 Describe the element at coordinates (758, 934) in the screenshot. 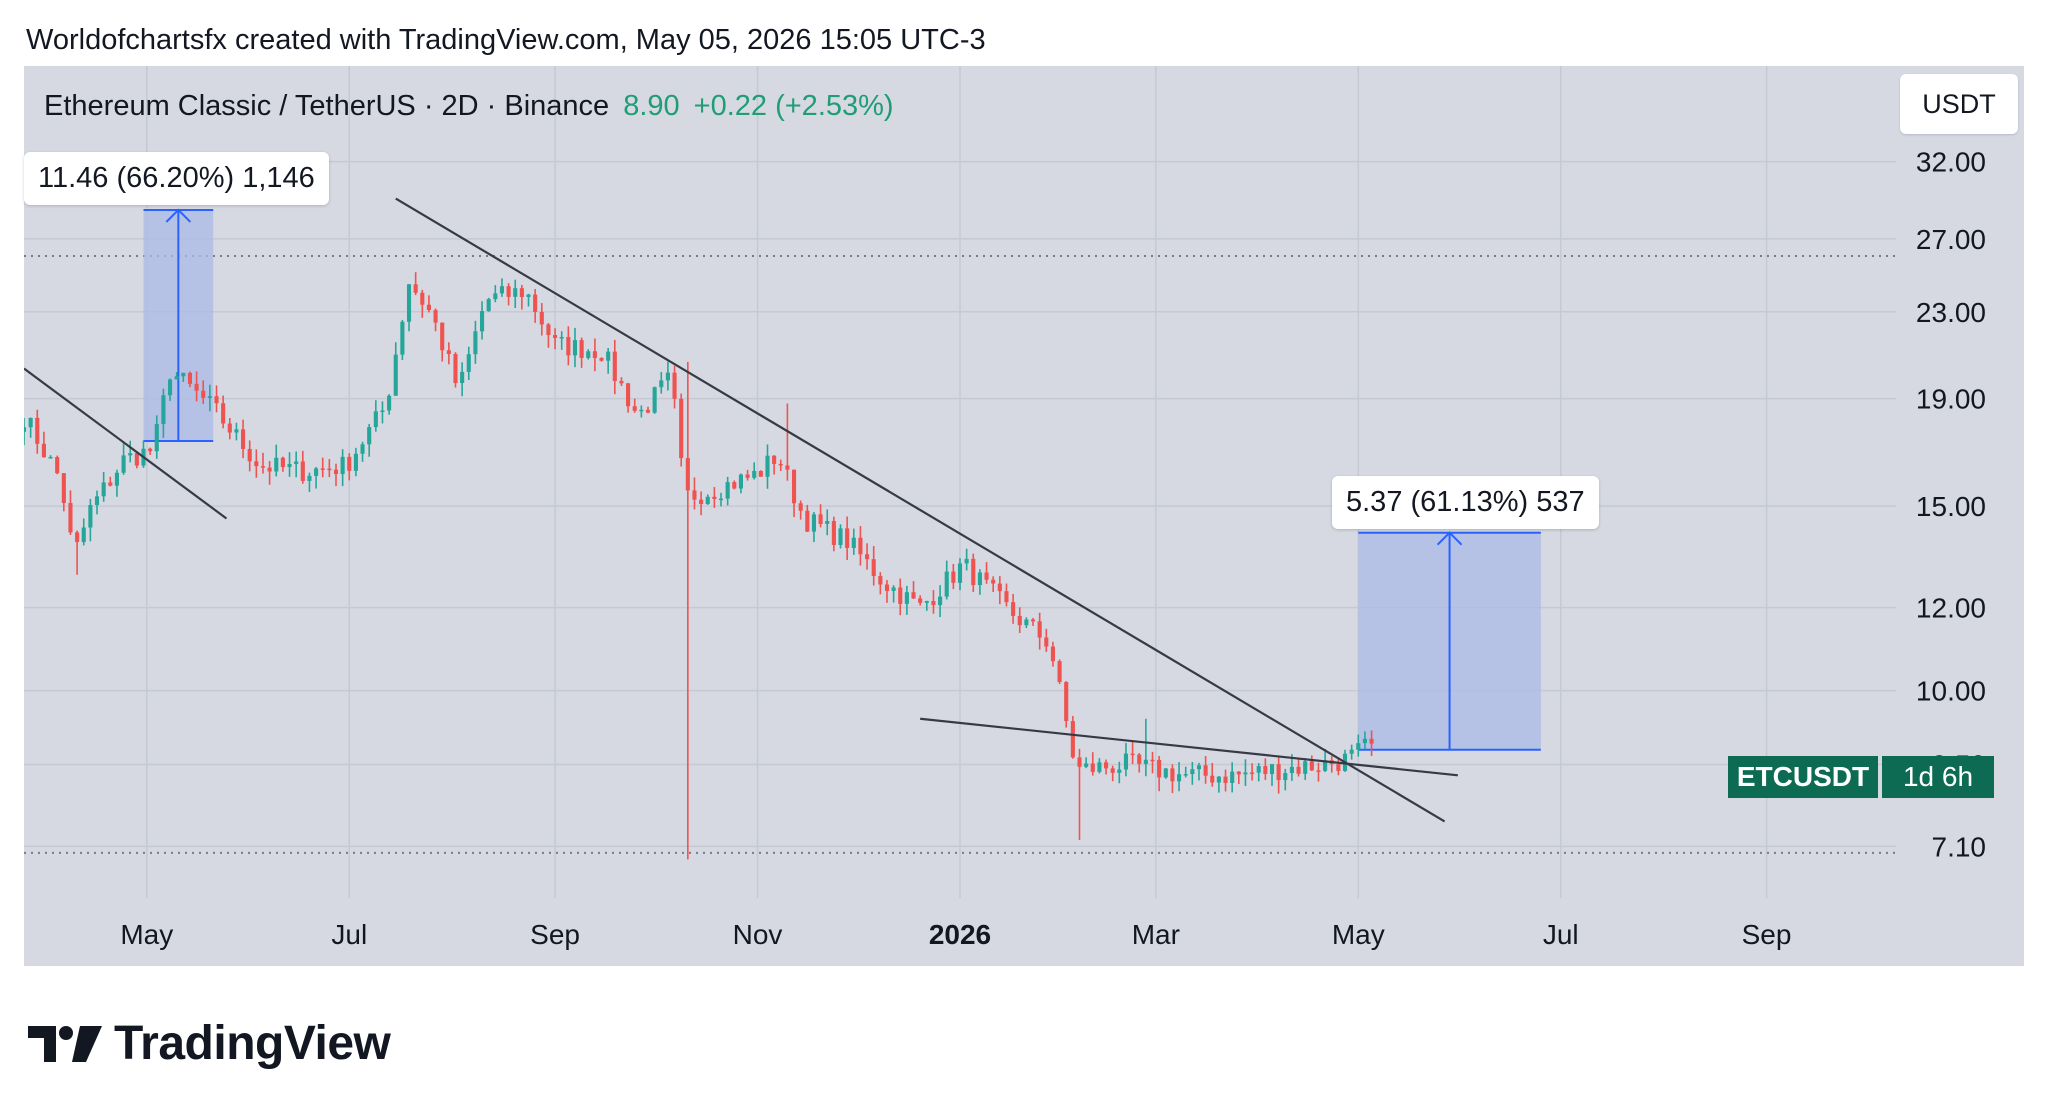

I see `x-axis-tick-label: Nov` at that location.